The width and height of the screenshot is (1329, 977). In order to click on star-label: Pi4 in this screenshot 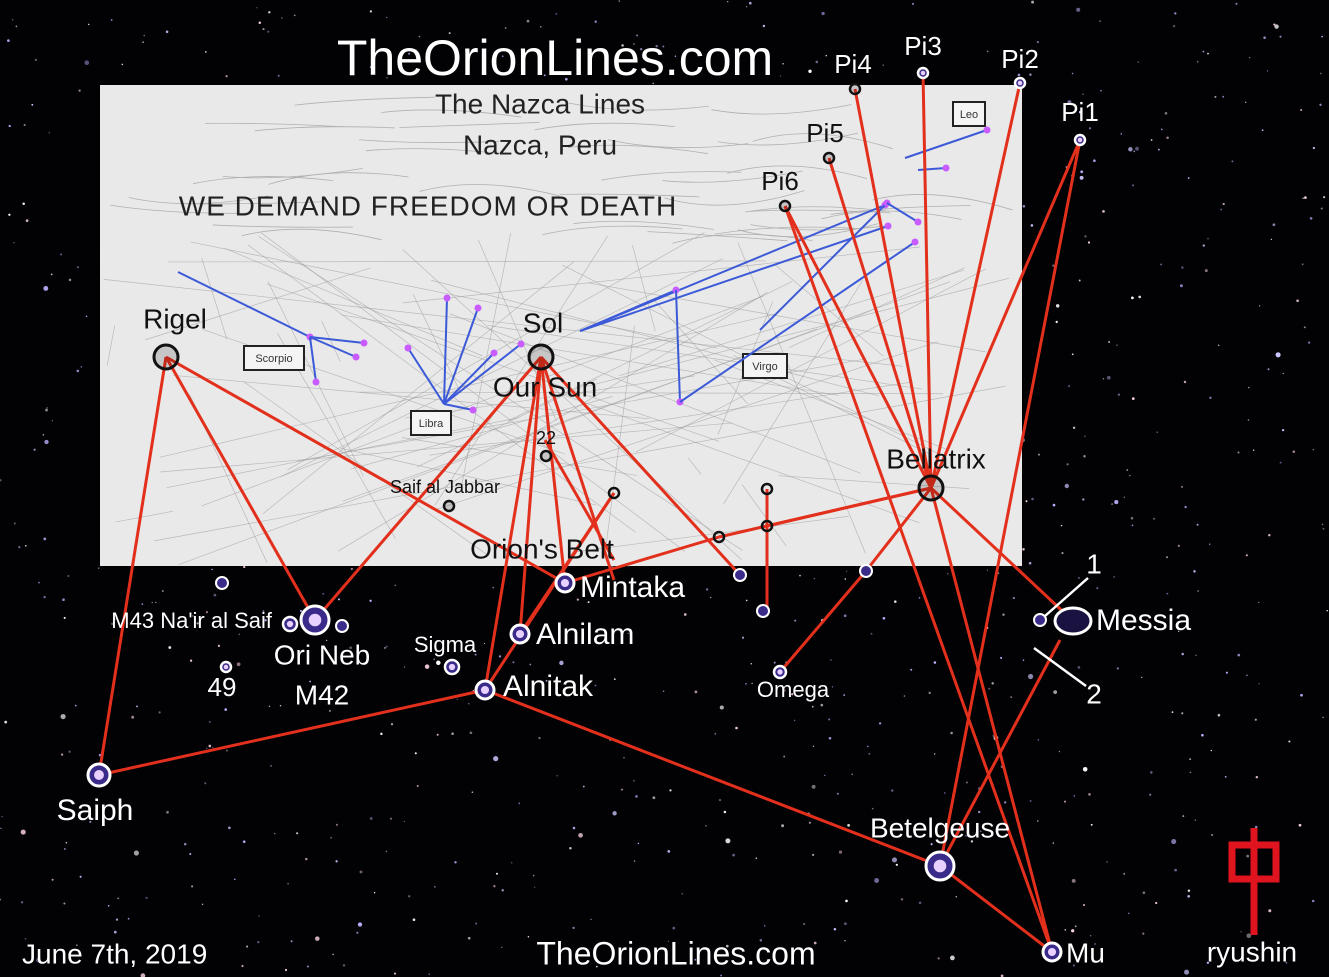, I will do `click(853, 64)`.